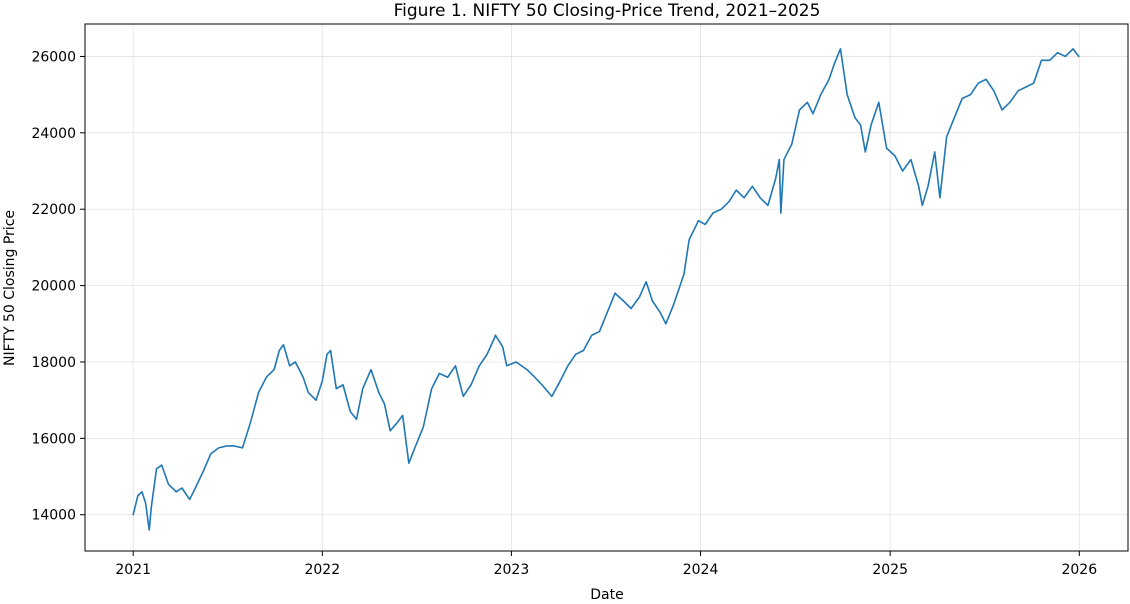 The image size is (1130, 604). I want to click on x-tick-label: 2024, so click(701, 570).